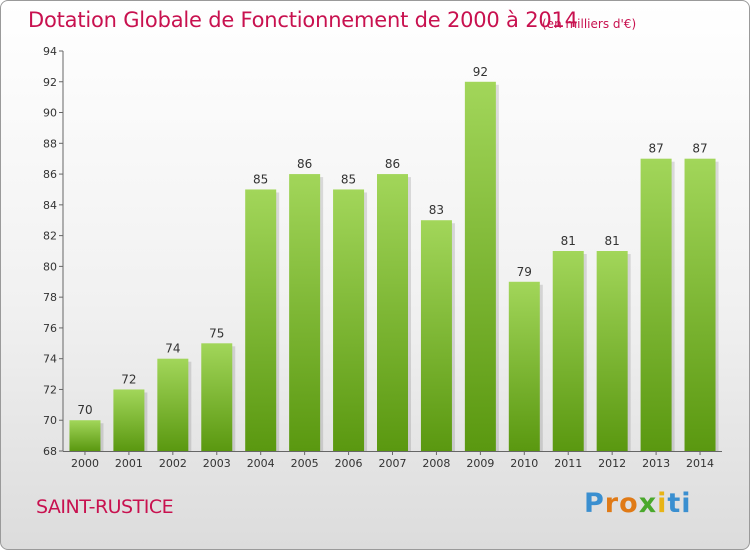  What do you see at coordinates (648, 503) in the screenshot?
I see `logo-letter: x` at bounding box center [648, 503].